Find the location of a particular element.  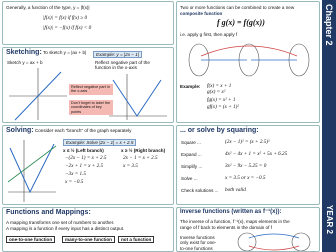

equation: 3x² − 9x − 5.25 = 0 is located at coordinates (246, 166).